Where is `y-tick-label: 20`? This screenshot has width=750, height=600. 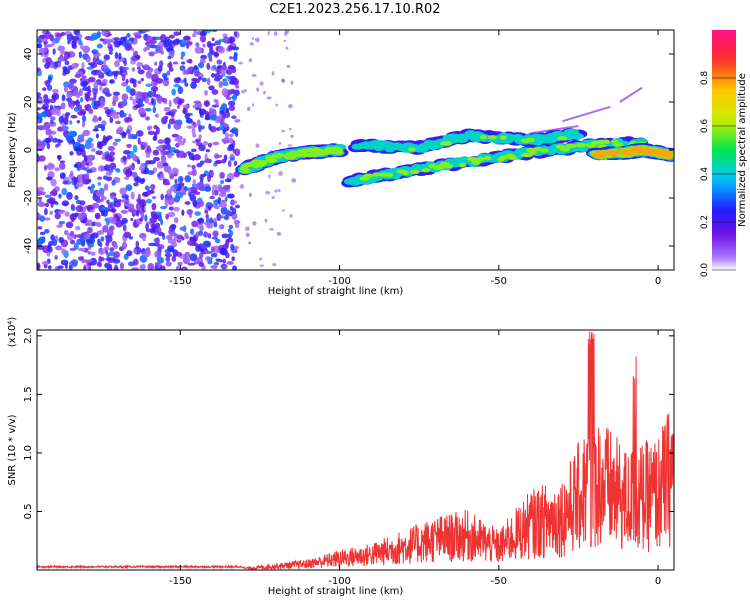
y-tick-label: 20 is located at coordinates (28, 102).